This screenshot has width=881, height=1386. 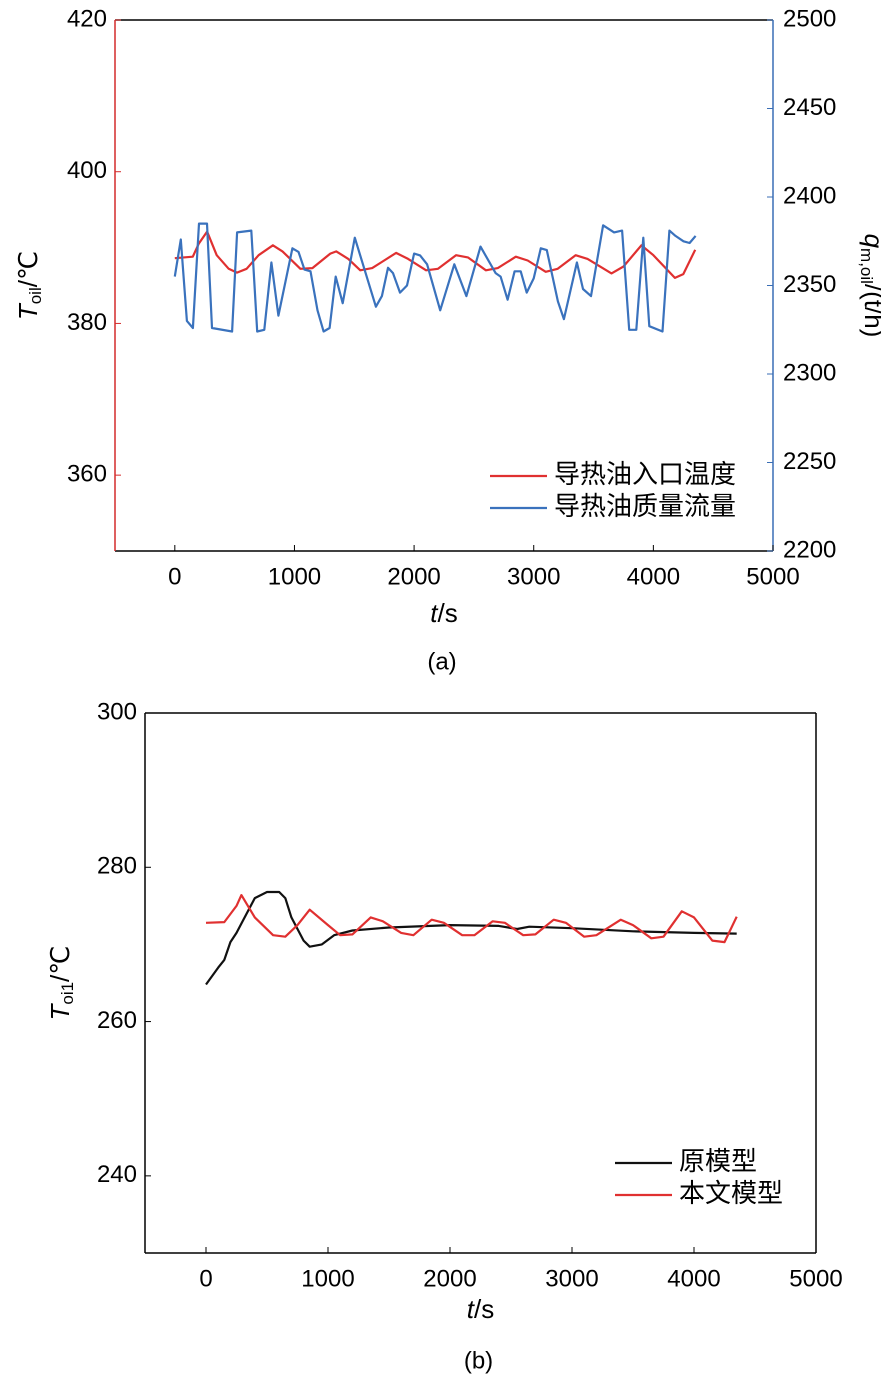 What do you see at coordinates (866, 266) in the screenshot?
I see `label-sub: m,oil` at bounding box center [866, 266].